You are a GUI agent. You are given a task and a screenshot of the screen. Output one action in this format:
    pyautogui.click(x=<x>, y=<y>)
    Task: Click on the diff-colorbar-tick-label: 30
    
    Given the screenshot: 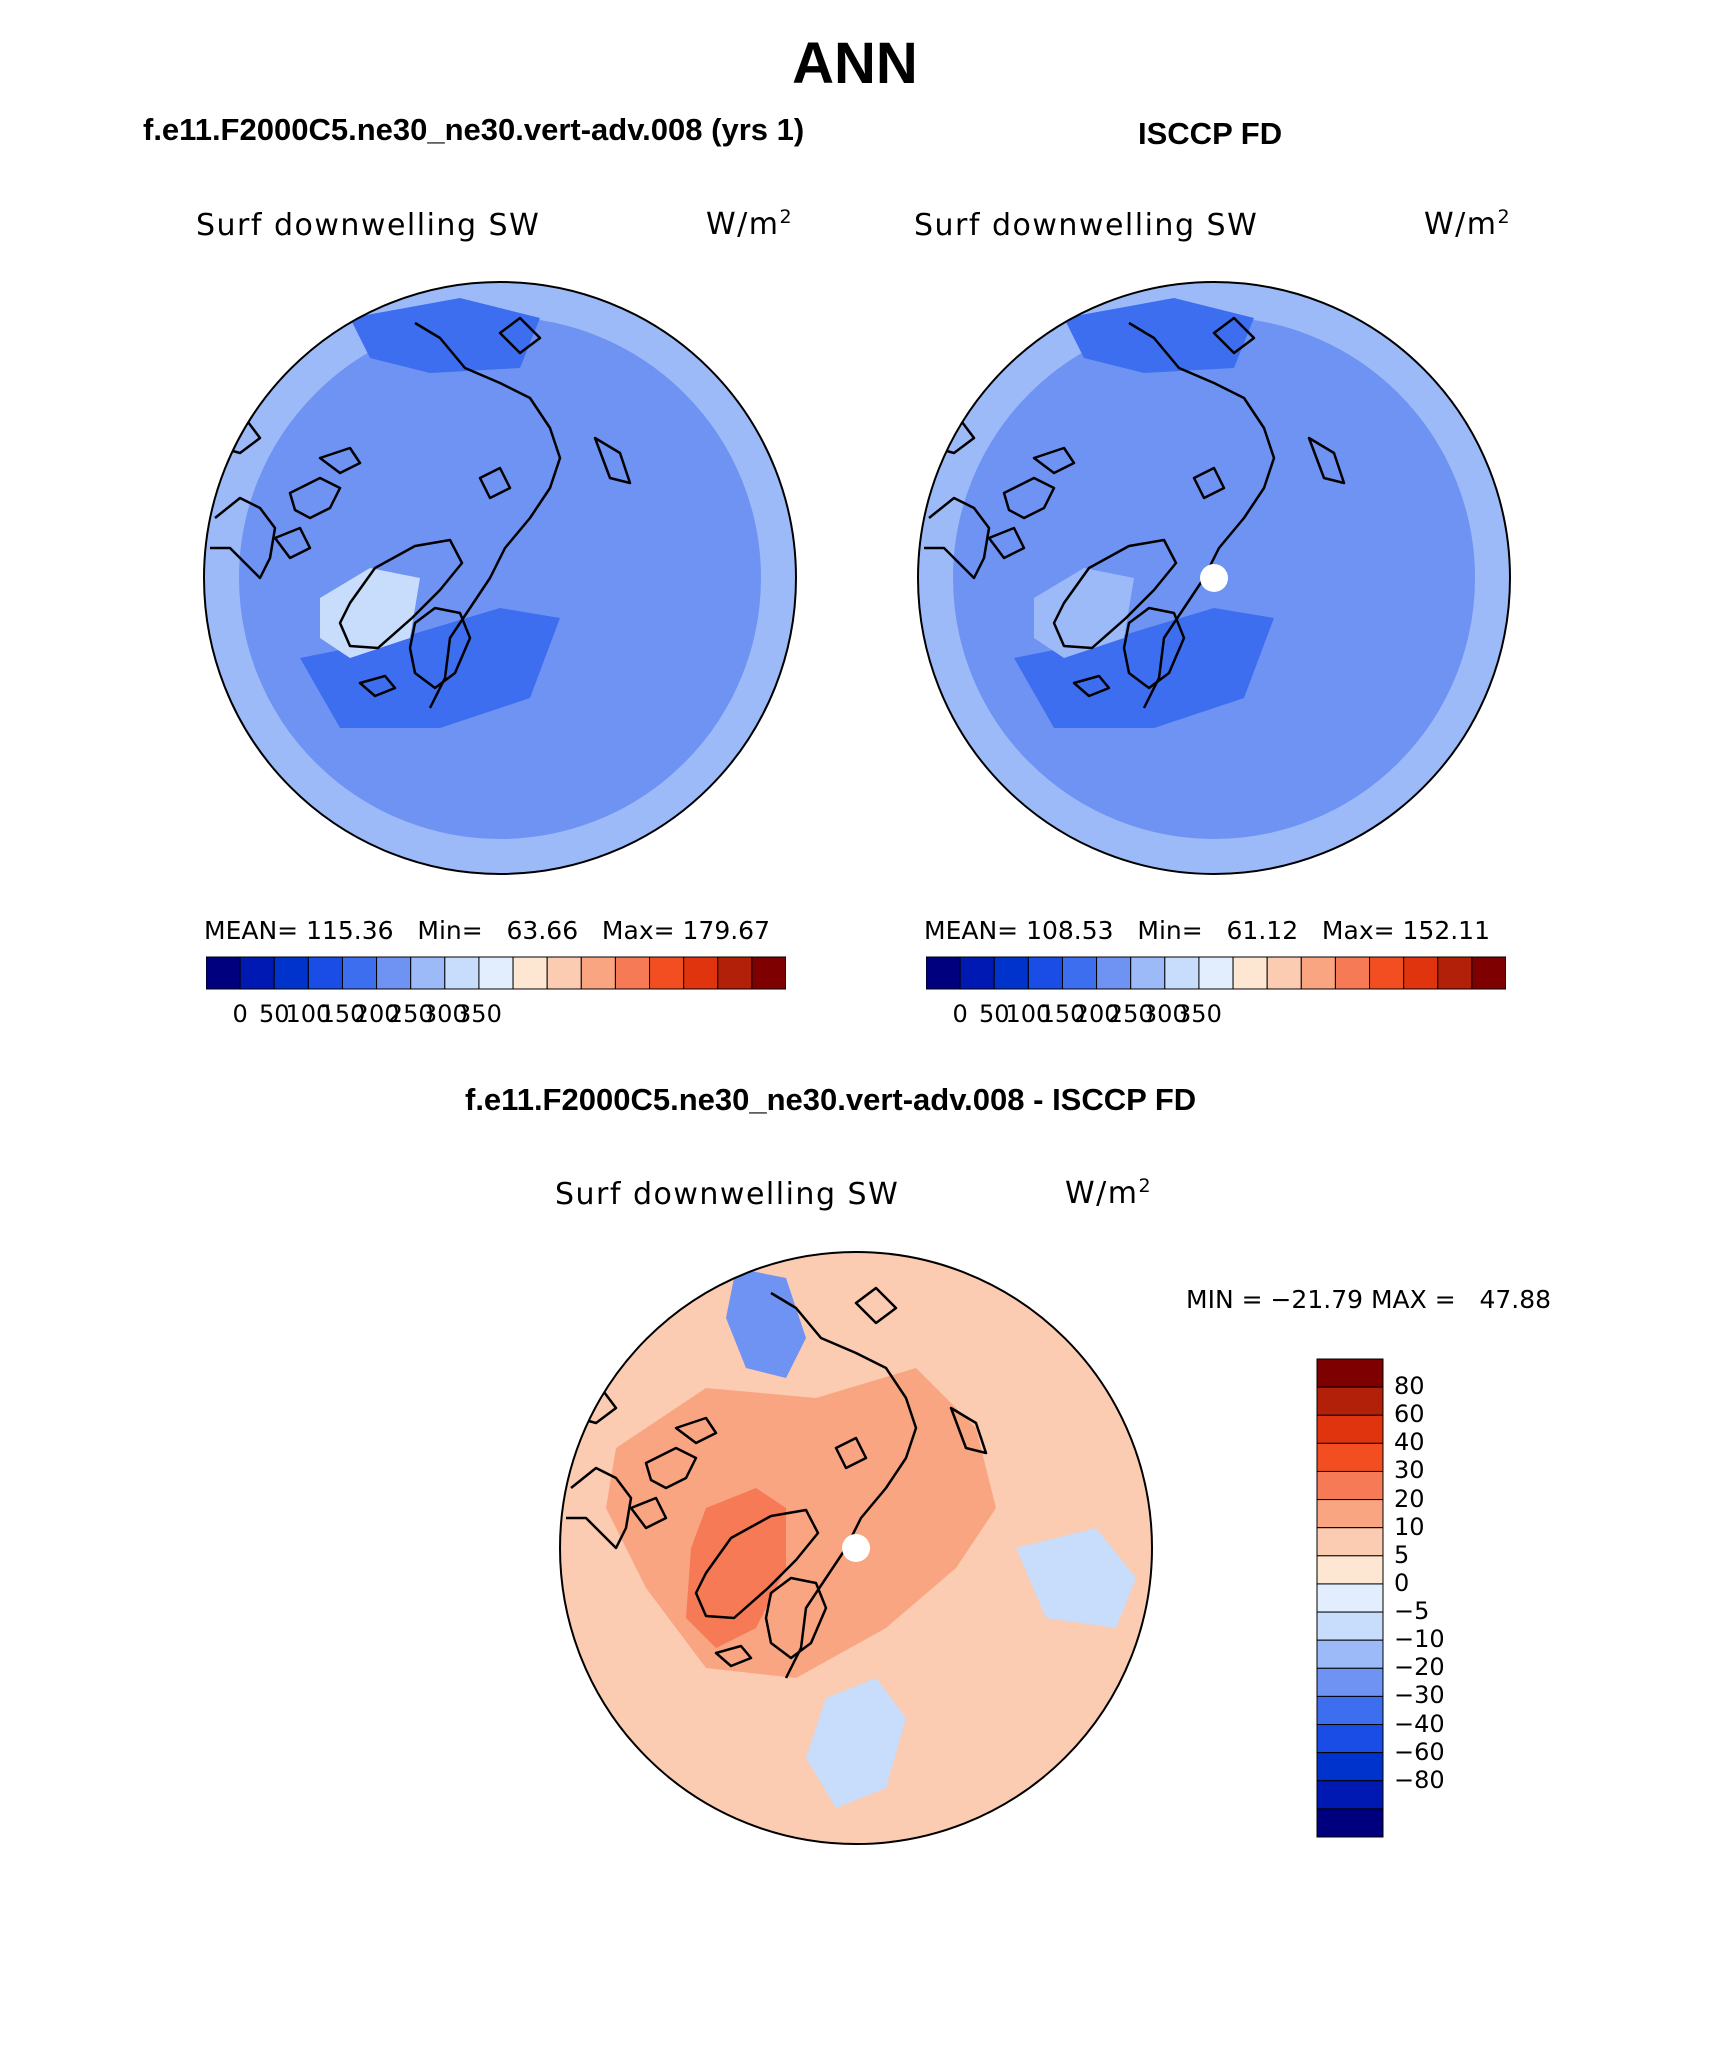 What is the action you would take?
    pyautogui.click(x=1409, y=1470)
    